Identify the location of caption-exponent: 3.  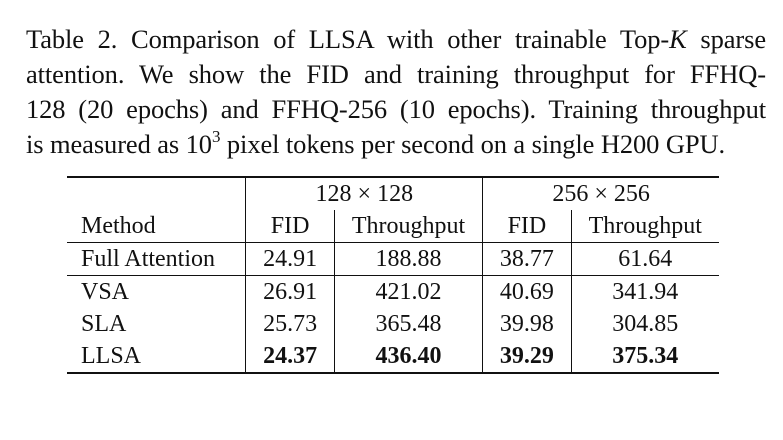
(216, 136).